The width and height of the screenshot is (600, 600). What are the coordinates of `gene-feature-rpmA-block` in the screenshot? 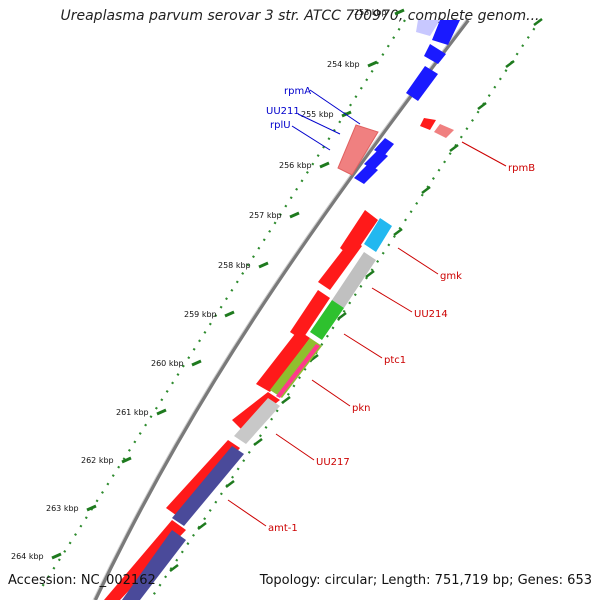 It's located at (358, 150).